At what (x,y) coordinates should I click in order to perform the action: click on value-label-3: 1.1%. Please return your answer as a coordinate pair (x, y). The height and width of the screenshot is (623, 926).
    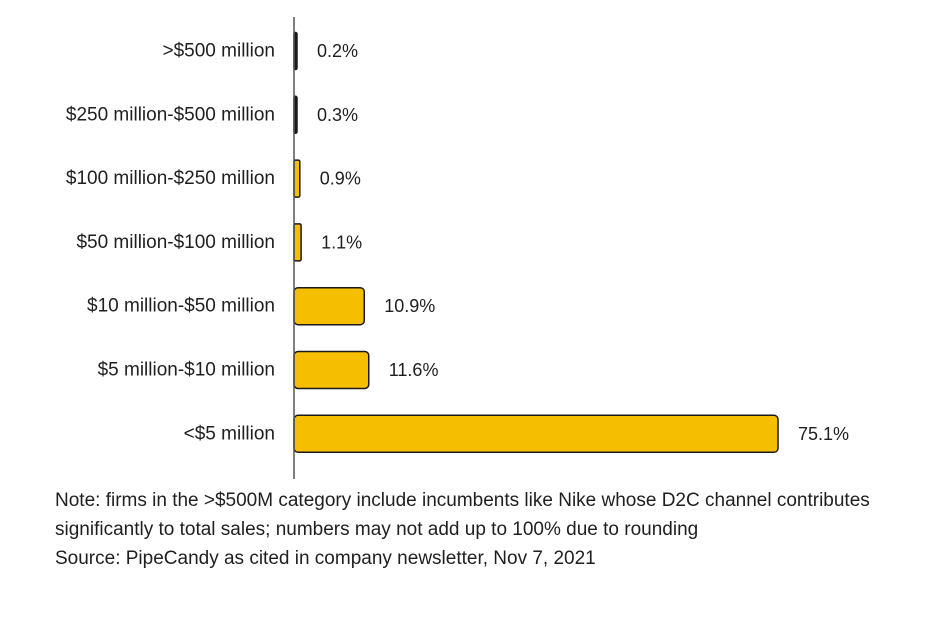
    Looking at the image, I should click on (341, 242).